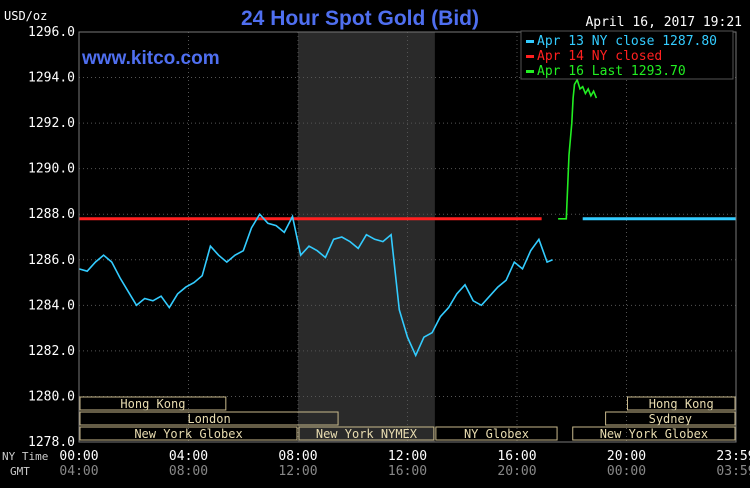 Image resolution: width=750 pixels, height=488 pixels. I want to click on chart-title: 24 Hour Spot Gold (Bid), so click(360, 18).